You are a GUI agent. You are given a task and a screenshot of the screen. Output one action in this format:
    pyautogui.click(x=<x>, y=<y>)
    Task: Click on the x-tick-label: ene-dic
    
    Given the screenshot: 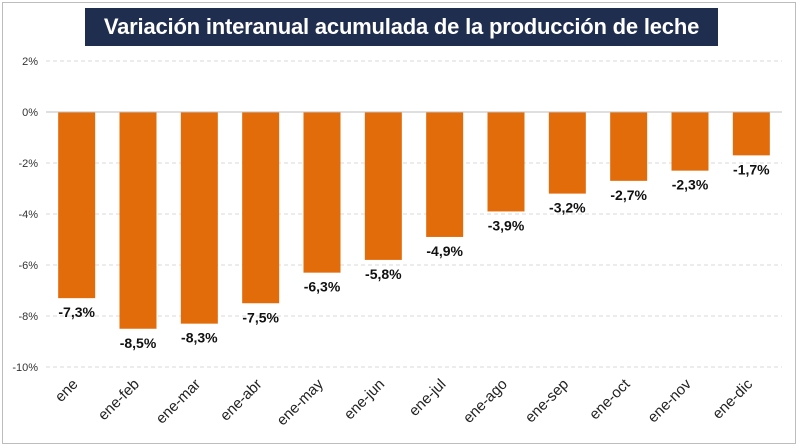 What is the action you would take?
    pyautogui.click(x=732, y=398)
    